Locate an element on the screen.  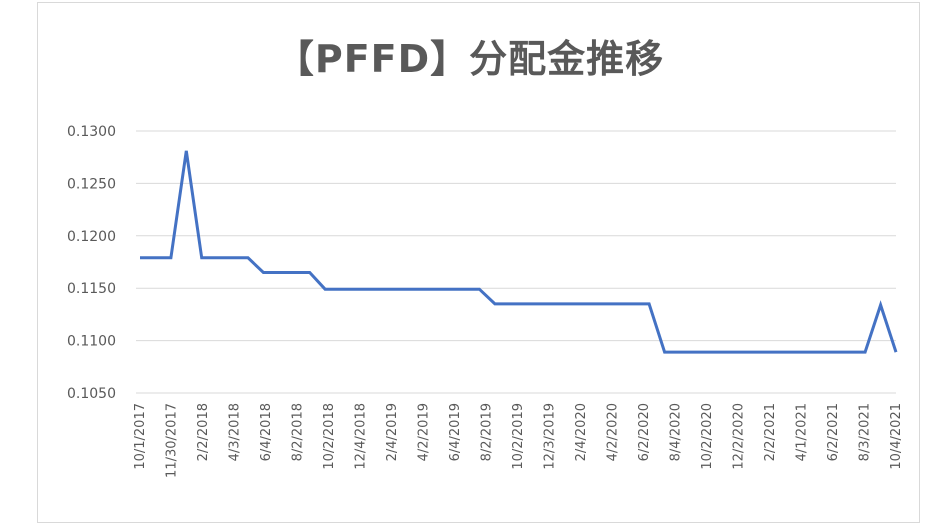
x-tick-label: 8/2/2018 is located at coordinates (298, 432).